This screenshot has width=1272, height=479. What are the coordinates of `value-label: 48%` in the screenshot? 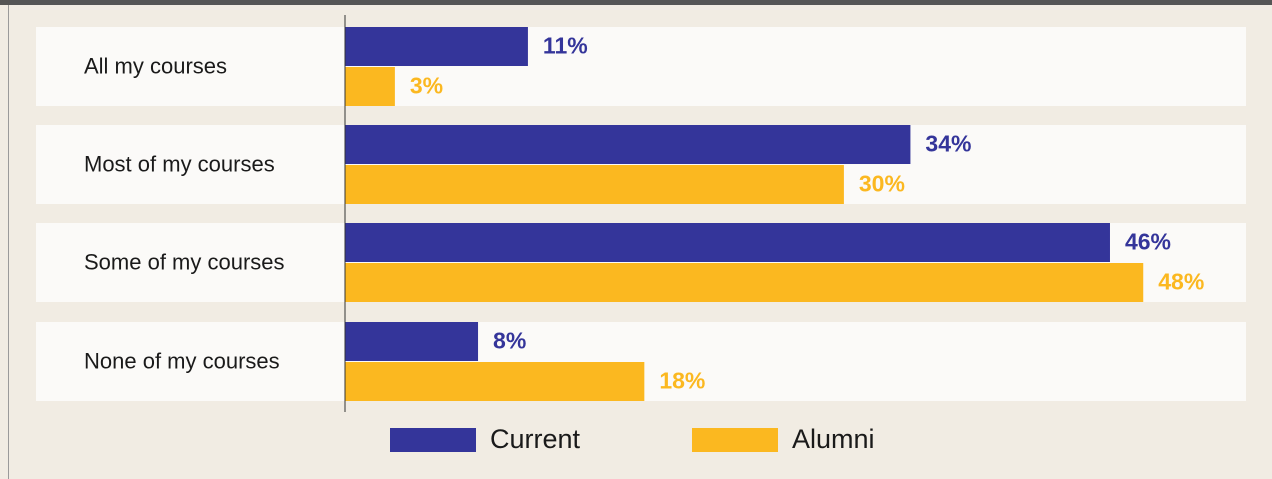 It's located at (1181, 282).